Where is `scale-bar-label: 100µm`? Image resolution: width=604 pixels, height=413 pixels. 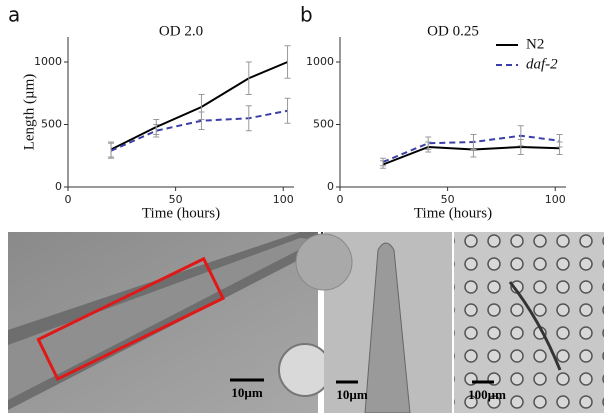
scale-bar-label: 100µm is located at coordinates (487, 394).